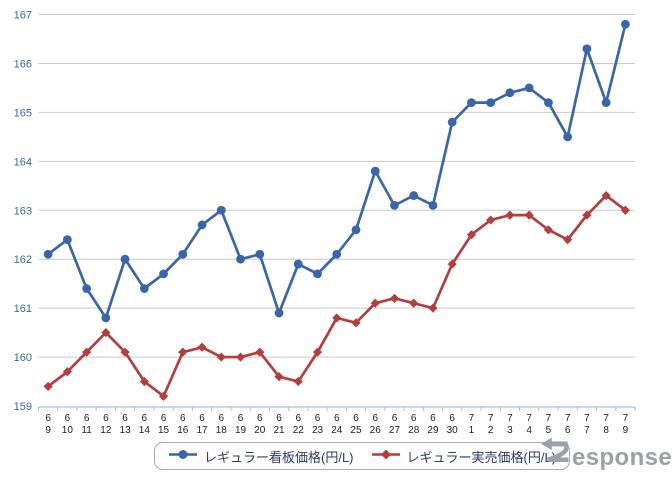  Describe the element at coordinates (183, 456) in the screenshot. I see `blue-circle-line-marker-icon` at that location.